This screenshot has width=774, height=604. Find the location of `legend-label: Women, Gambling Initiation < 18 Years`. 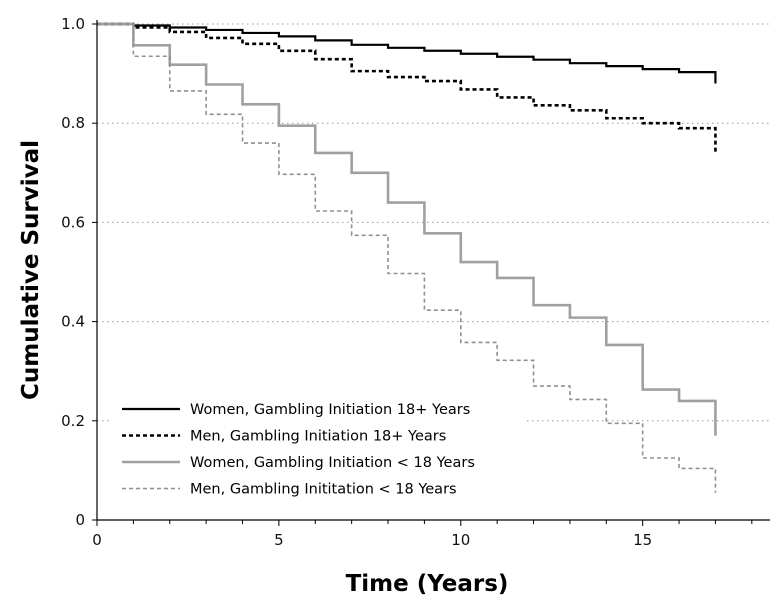

legend-label: Women, Gambling Initiation < 18 Years is located at coordinates (332, 463).